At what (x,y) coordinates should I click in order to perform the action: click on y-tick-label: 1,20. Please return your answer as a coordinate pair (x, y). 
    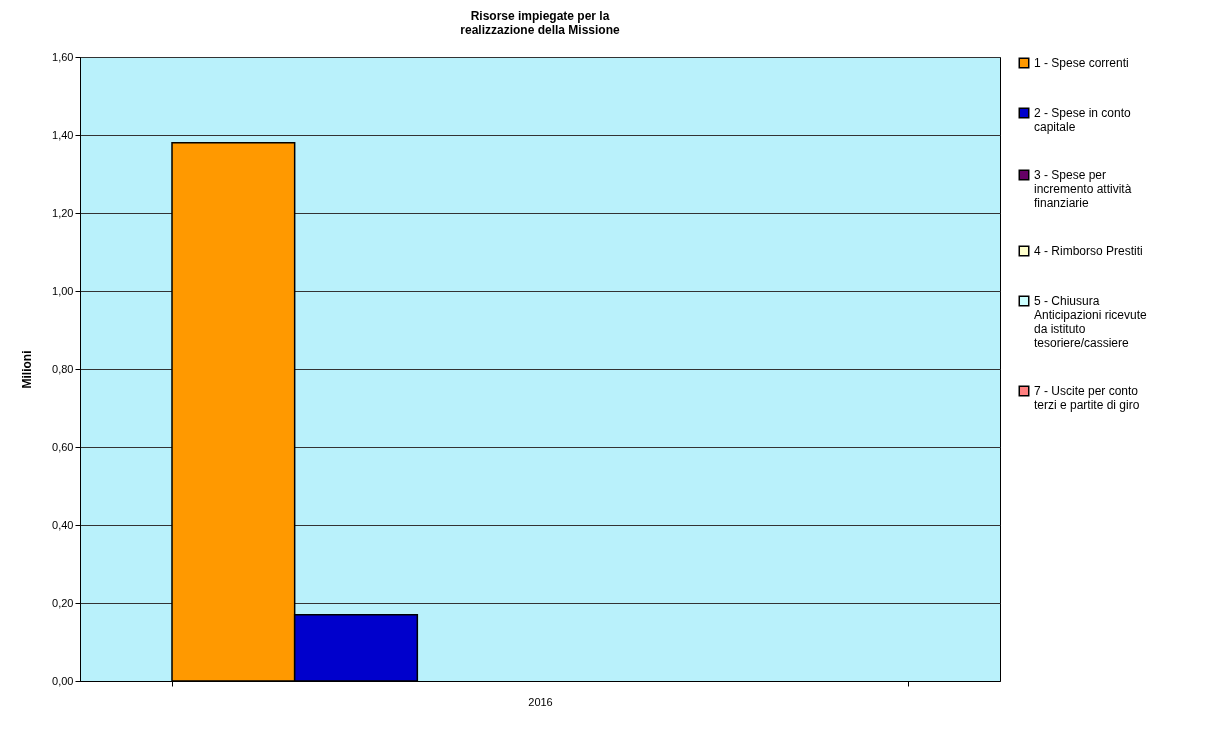
    Looking at the image, I should click on (63, 212).